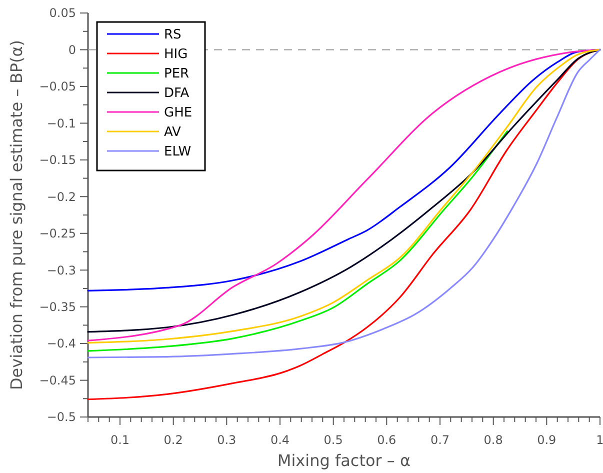  I want to click on y-axis-title: Deviation from pure signal estimate – BP(α), so click(16, 215).